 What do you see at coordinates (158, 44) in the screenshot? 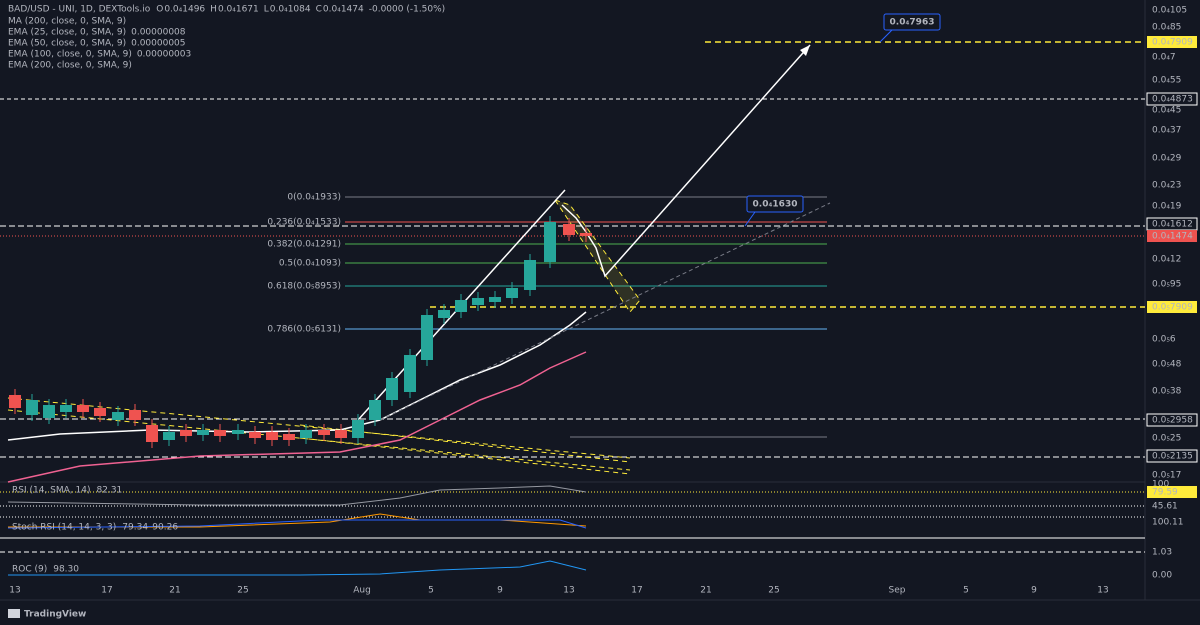
I see `header-text: 0.00000005` at bounding box center [158, 44].